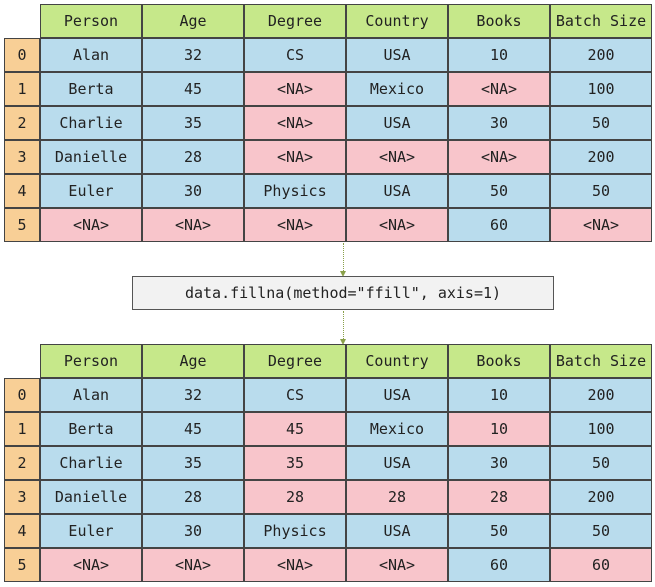 This screenshot has width=655, height=587. What do you see at coordinates (91, 531) in the screenshot?
I see `value-cell: Euler` at bounding box center [91, 531].